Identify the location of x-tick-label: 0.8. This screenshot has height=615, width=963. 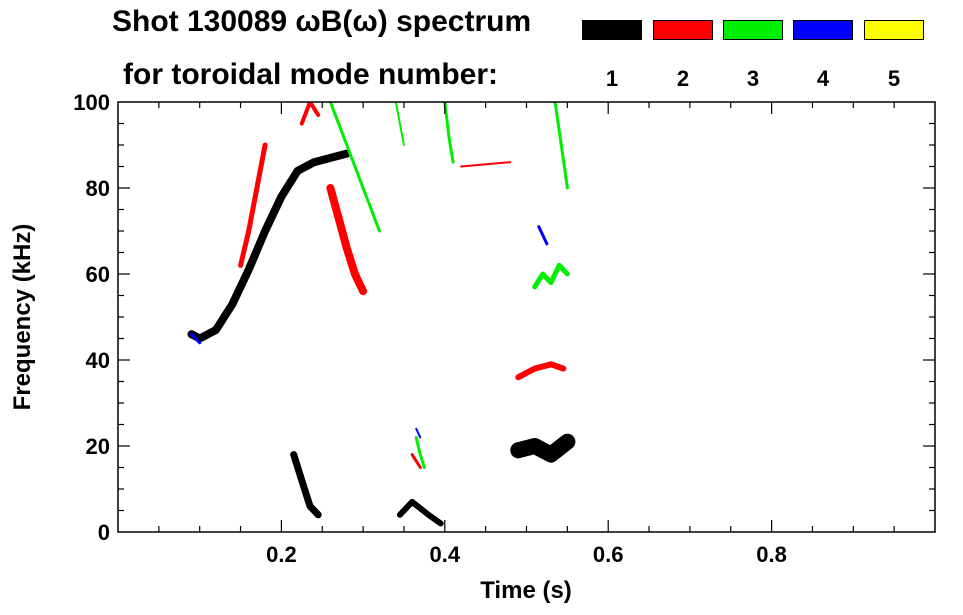
(771, 554).